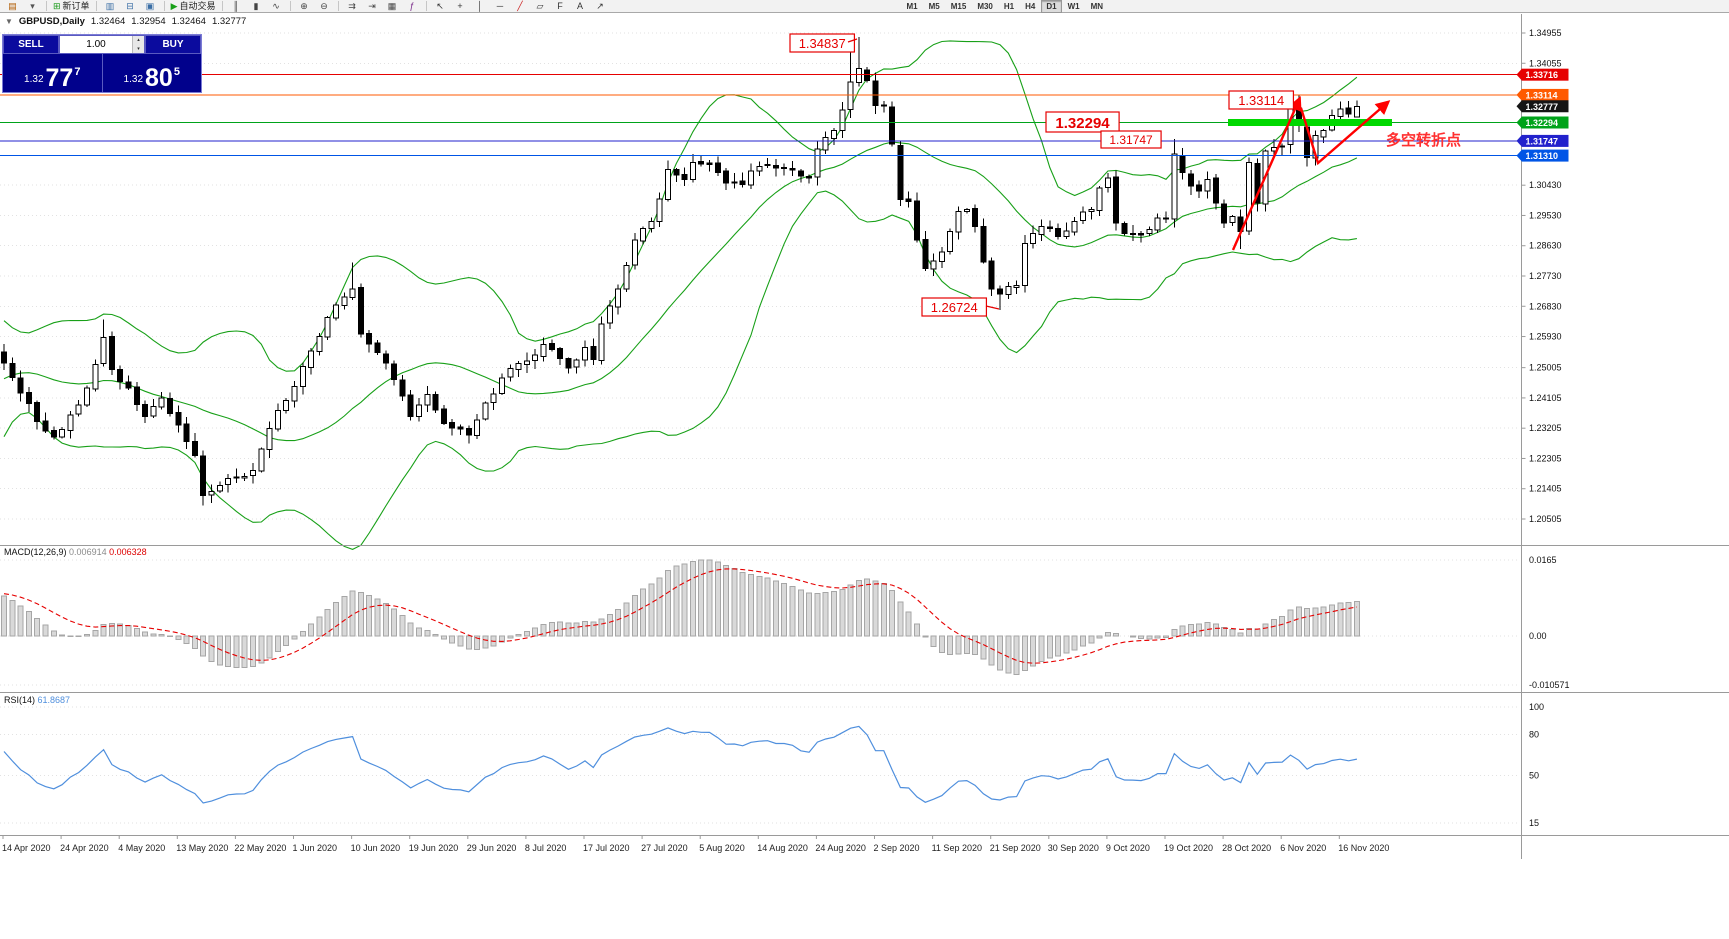  I want to click on price-callout: 1.34837, so click(823, 43).